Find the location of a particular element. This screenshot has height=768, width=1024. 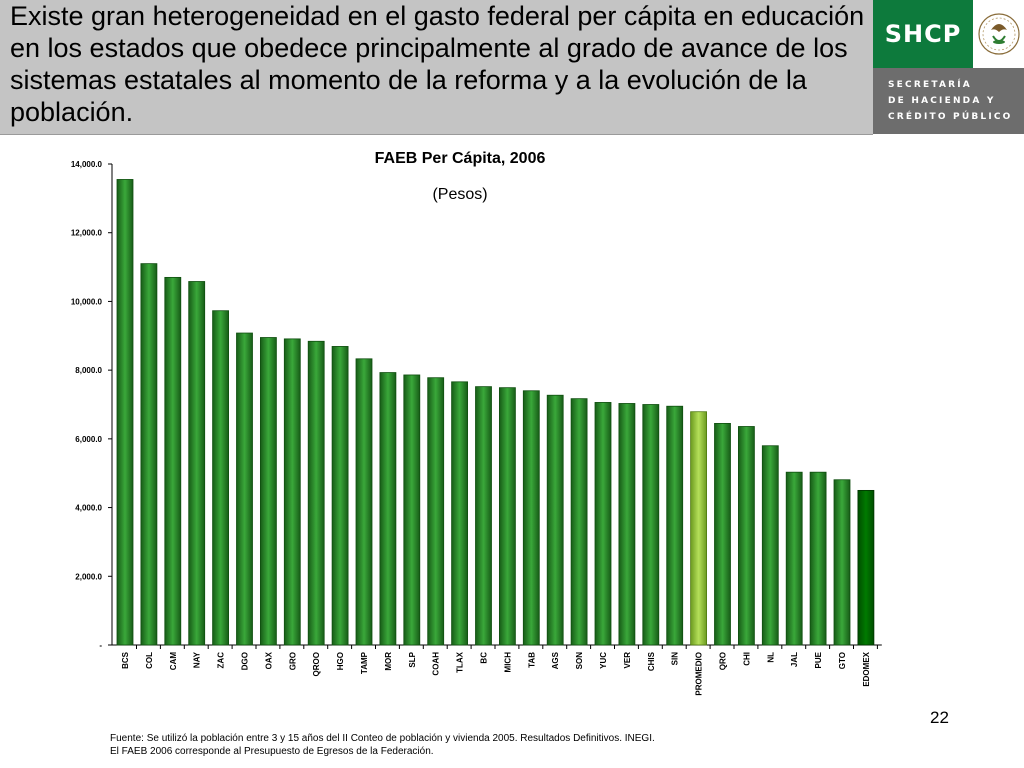

x-tick-label: COAH is located at coordinates (436, 664).